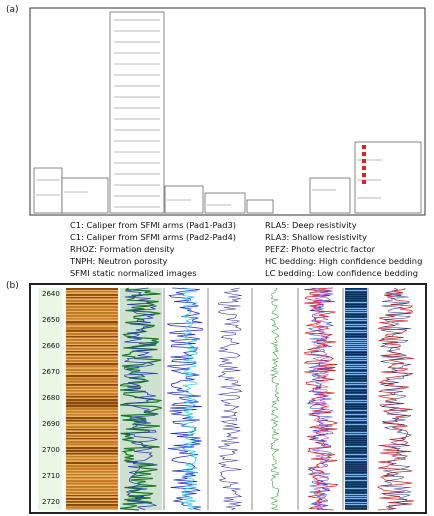  Describe the element at coordinates (51, 424) in the screenshot. I see `depth-label: 2690` at that location.